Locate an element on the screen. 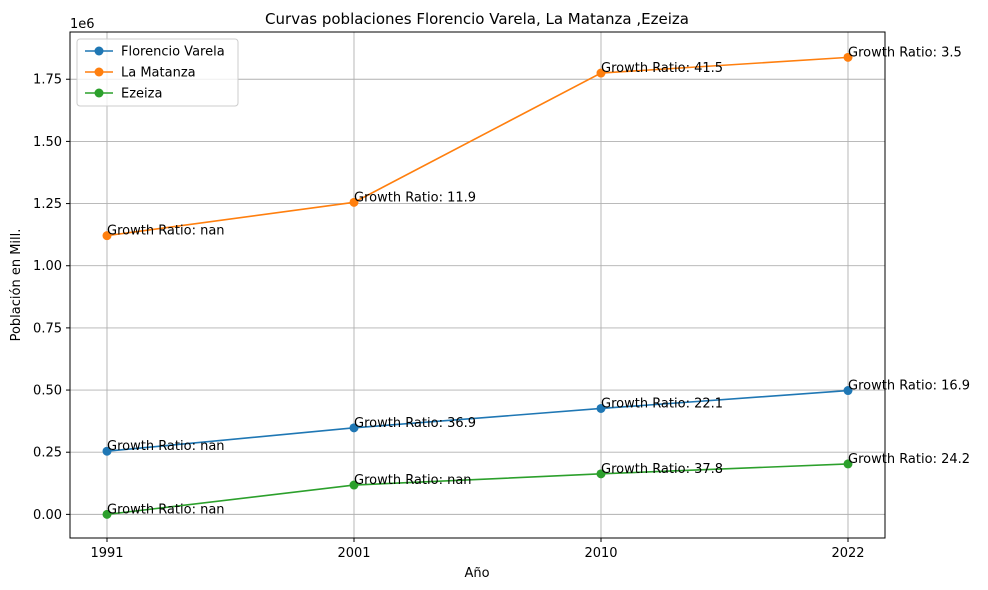 The image size is (988, 590). y-offset-label: 1e6 is located at coordinates (82, 24).